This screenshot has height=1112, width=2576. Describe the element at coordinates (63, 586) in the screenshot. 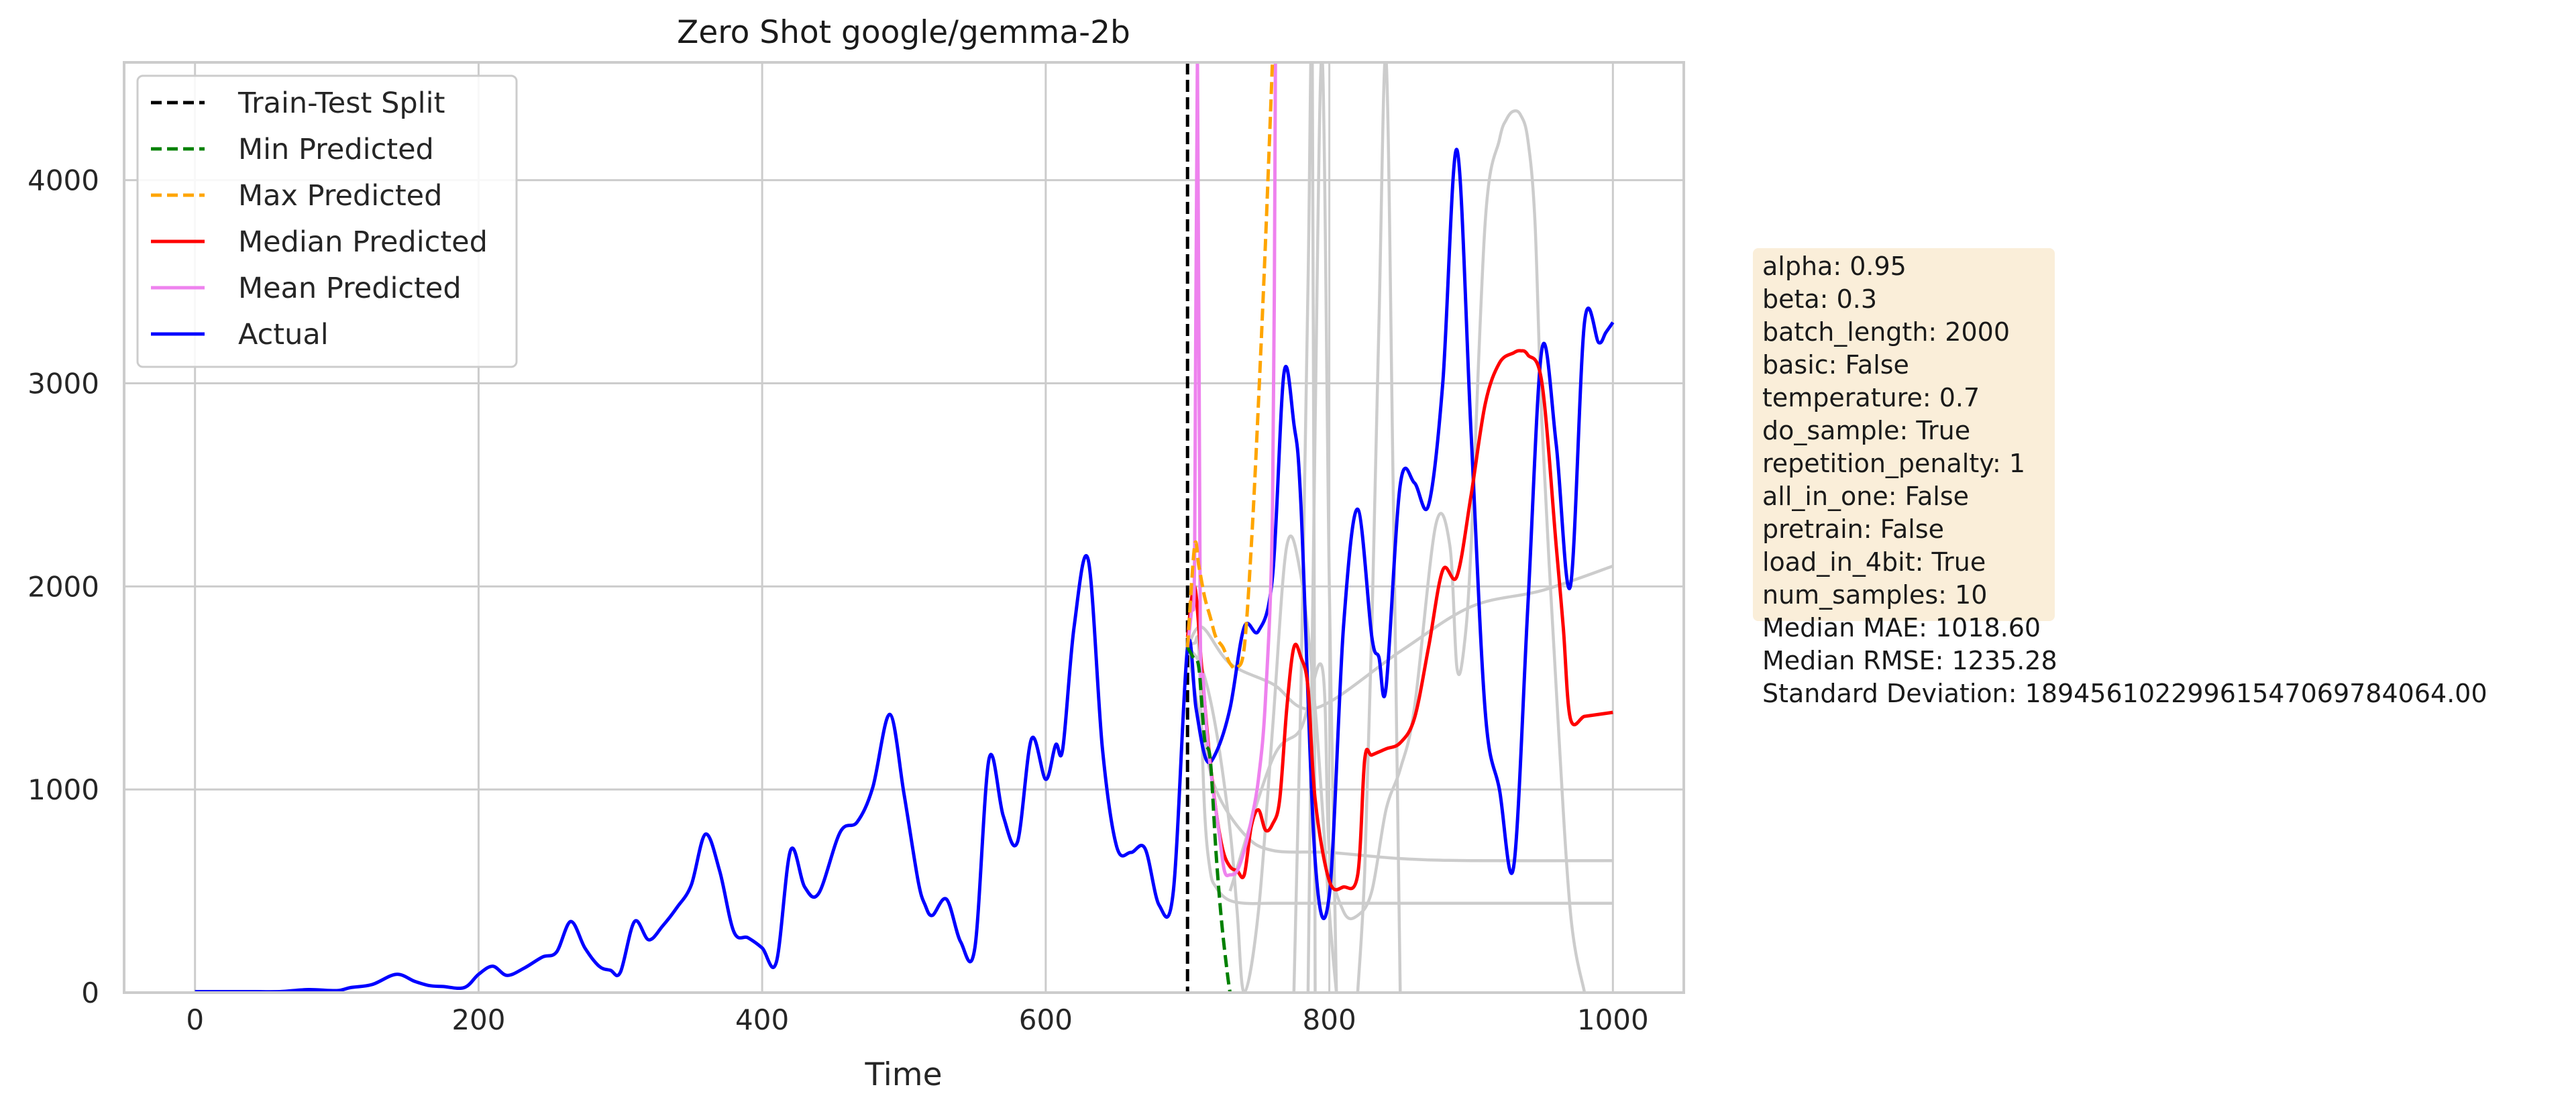

I see `y-tick-label: 2000` at that location.